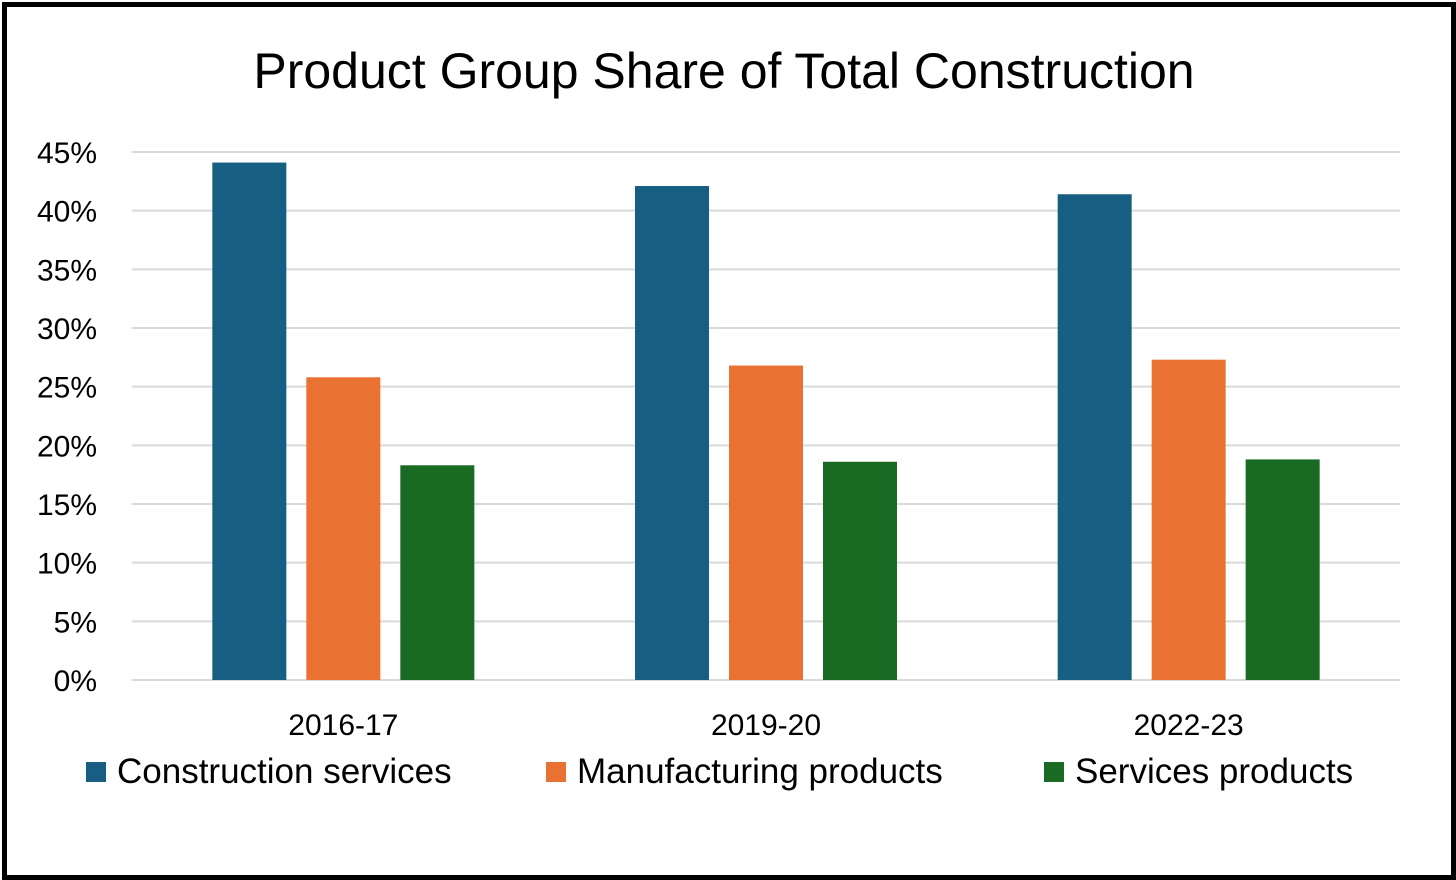  What do you see at coordinates (67, 270) in the screenshot?
I see `y-tick-label: 35%` at bounding box center [67, 270].